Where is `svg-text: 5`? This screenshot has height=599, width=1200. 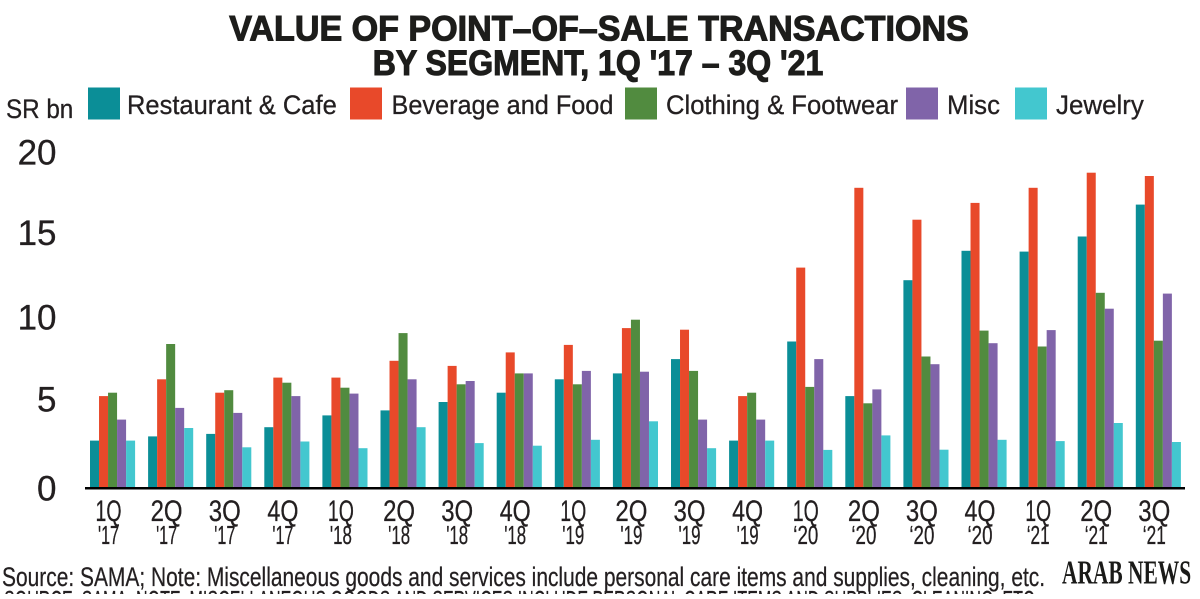 svg-text: 5 is located at coordinates (46, 400).